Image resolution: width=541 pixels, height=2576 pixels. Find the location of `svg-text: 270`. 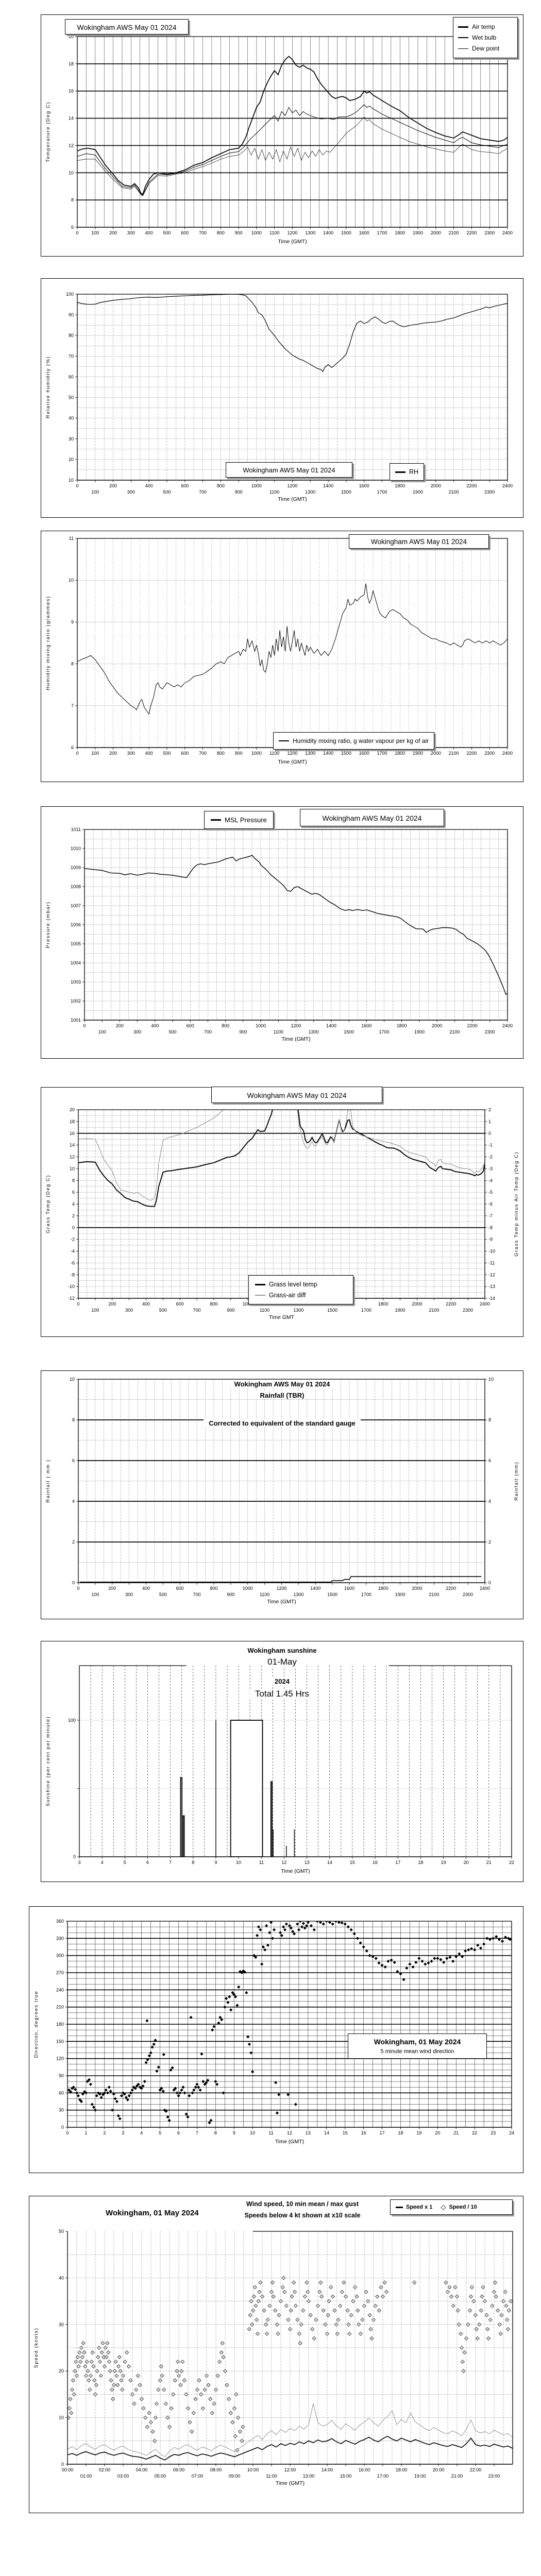

svg-text: 270 is located at coordinates (60, 1972).